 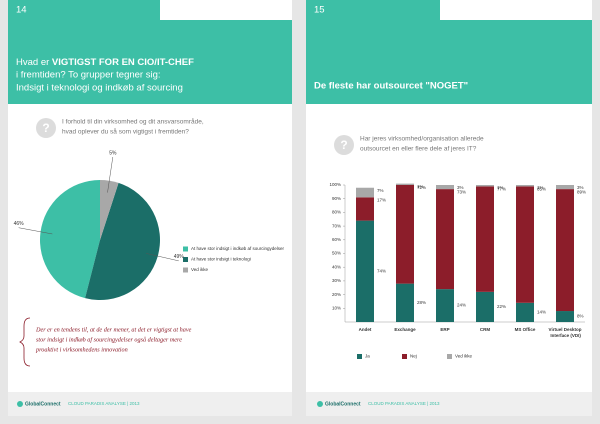 I want to click on page-number: 15, so click(x=319, y=10).